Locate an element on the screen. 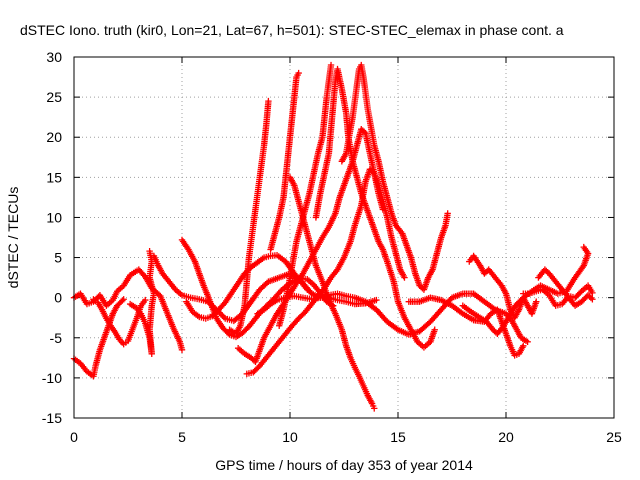  series-arc11 is located at coordinates (284, 161).